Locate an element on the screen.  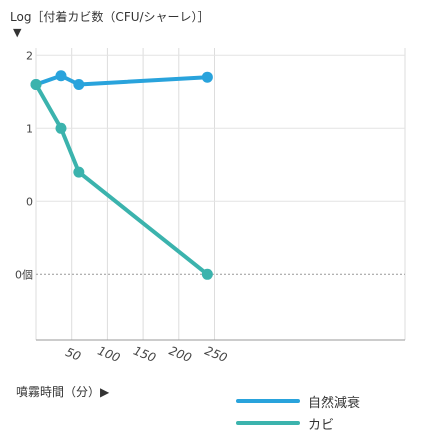
legend-swatch-natural-decay is located at coordinates (268, 401).